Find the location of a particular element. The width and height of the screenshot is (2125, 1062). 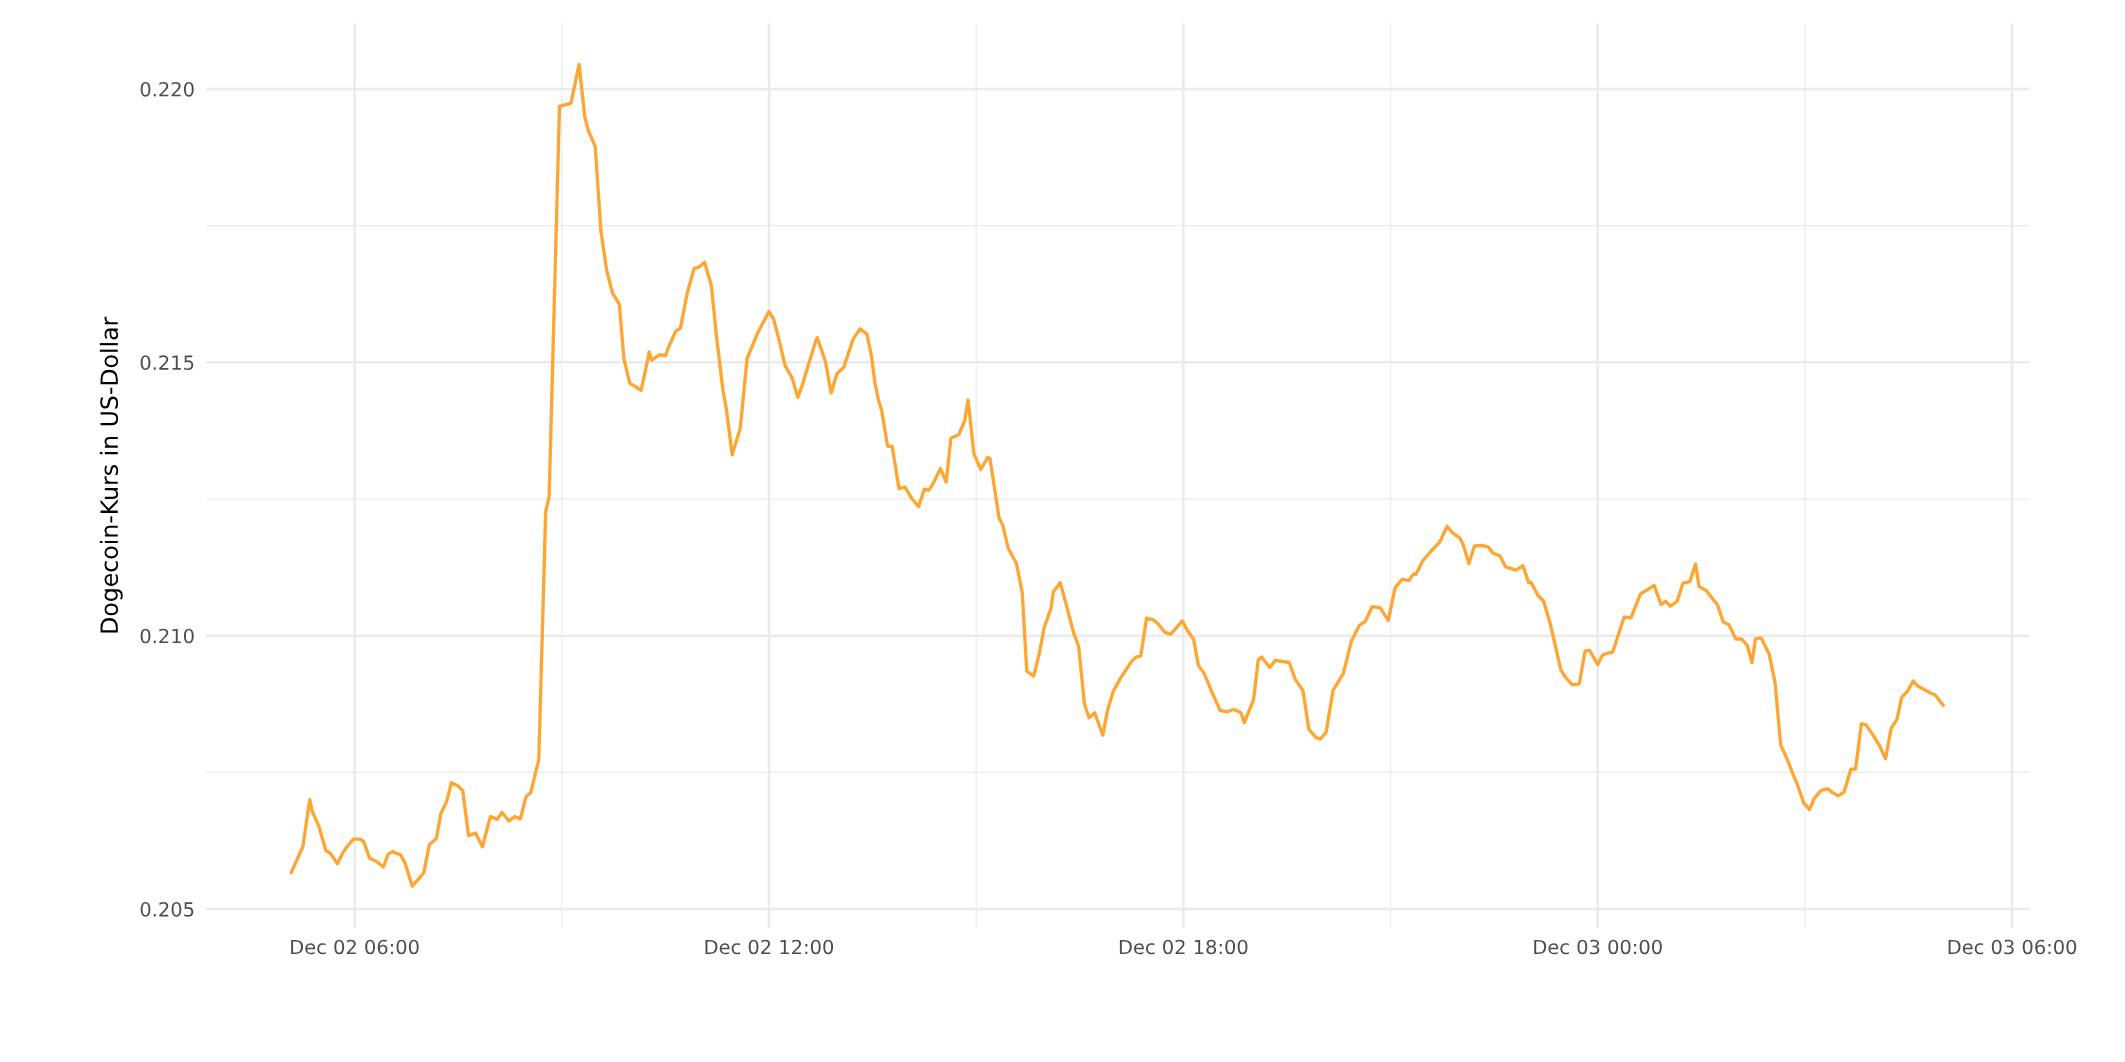

x-tick-label: Dec 03 00:00 is located at coordinates (1598, 947).